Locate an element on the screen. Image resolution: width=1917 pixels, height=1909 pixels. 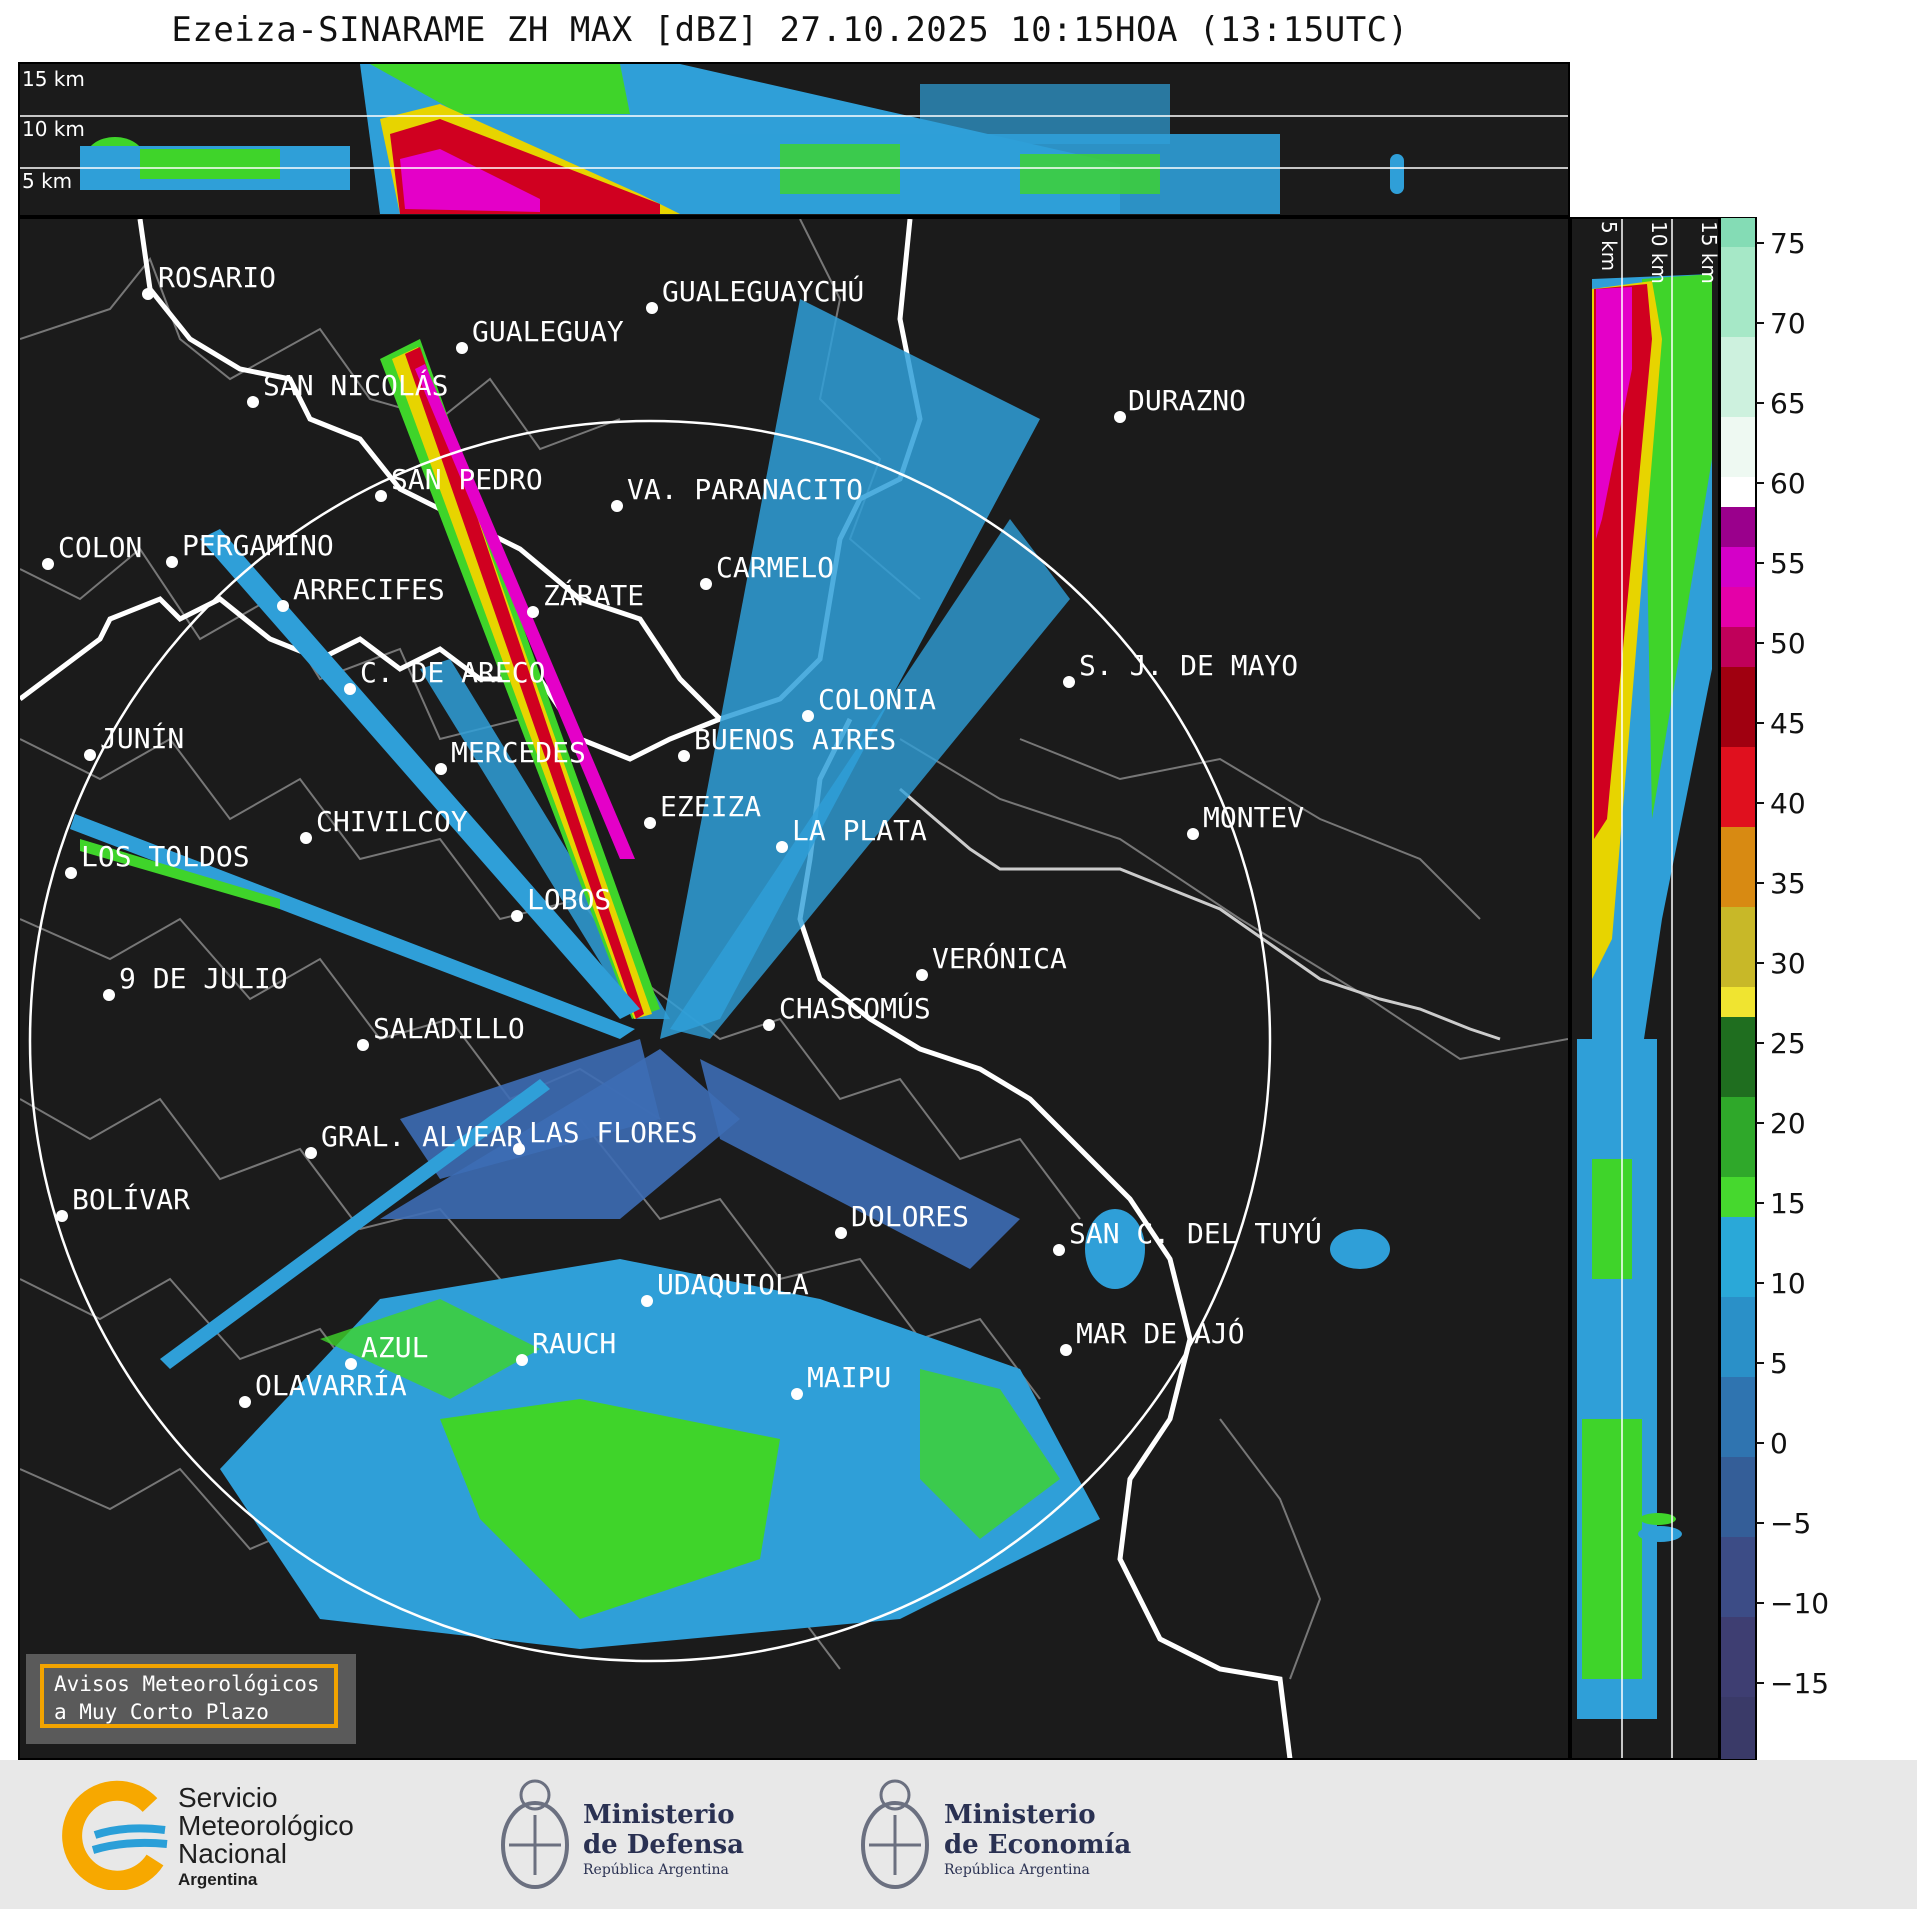
city-dot-pergamino is located at coordinates (172, 562).